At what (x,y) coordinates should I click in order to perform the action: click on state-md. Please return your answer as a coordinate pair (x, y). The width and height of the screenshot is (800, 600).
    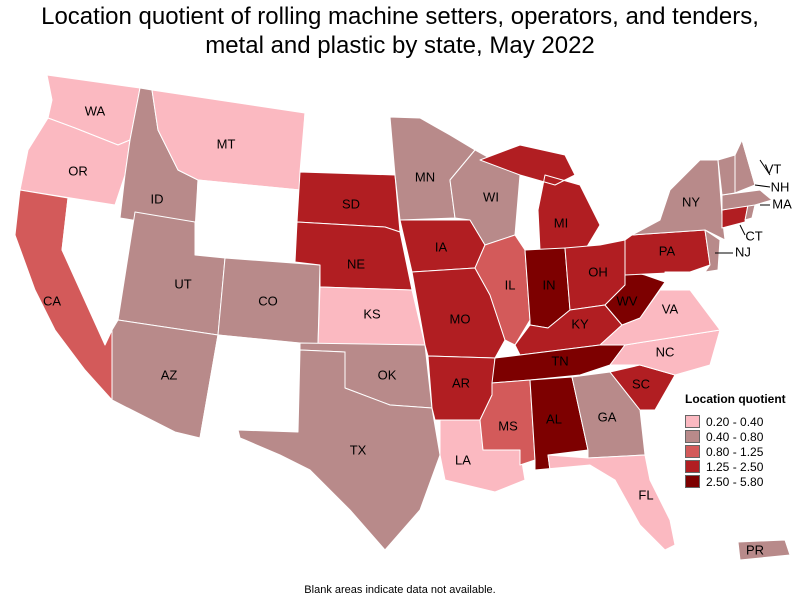
    Looking at the image, I should click on (688, 286).